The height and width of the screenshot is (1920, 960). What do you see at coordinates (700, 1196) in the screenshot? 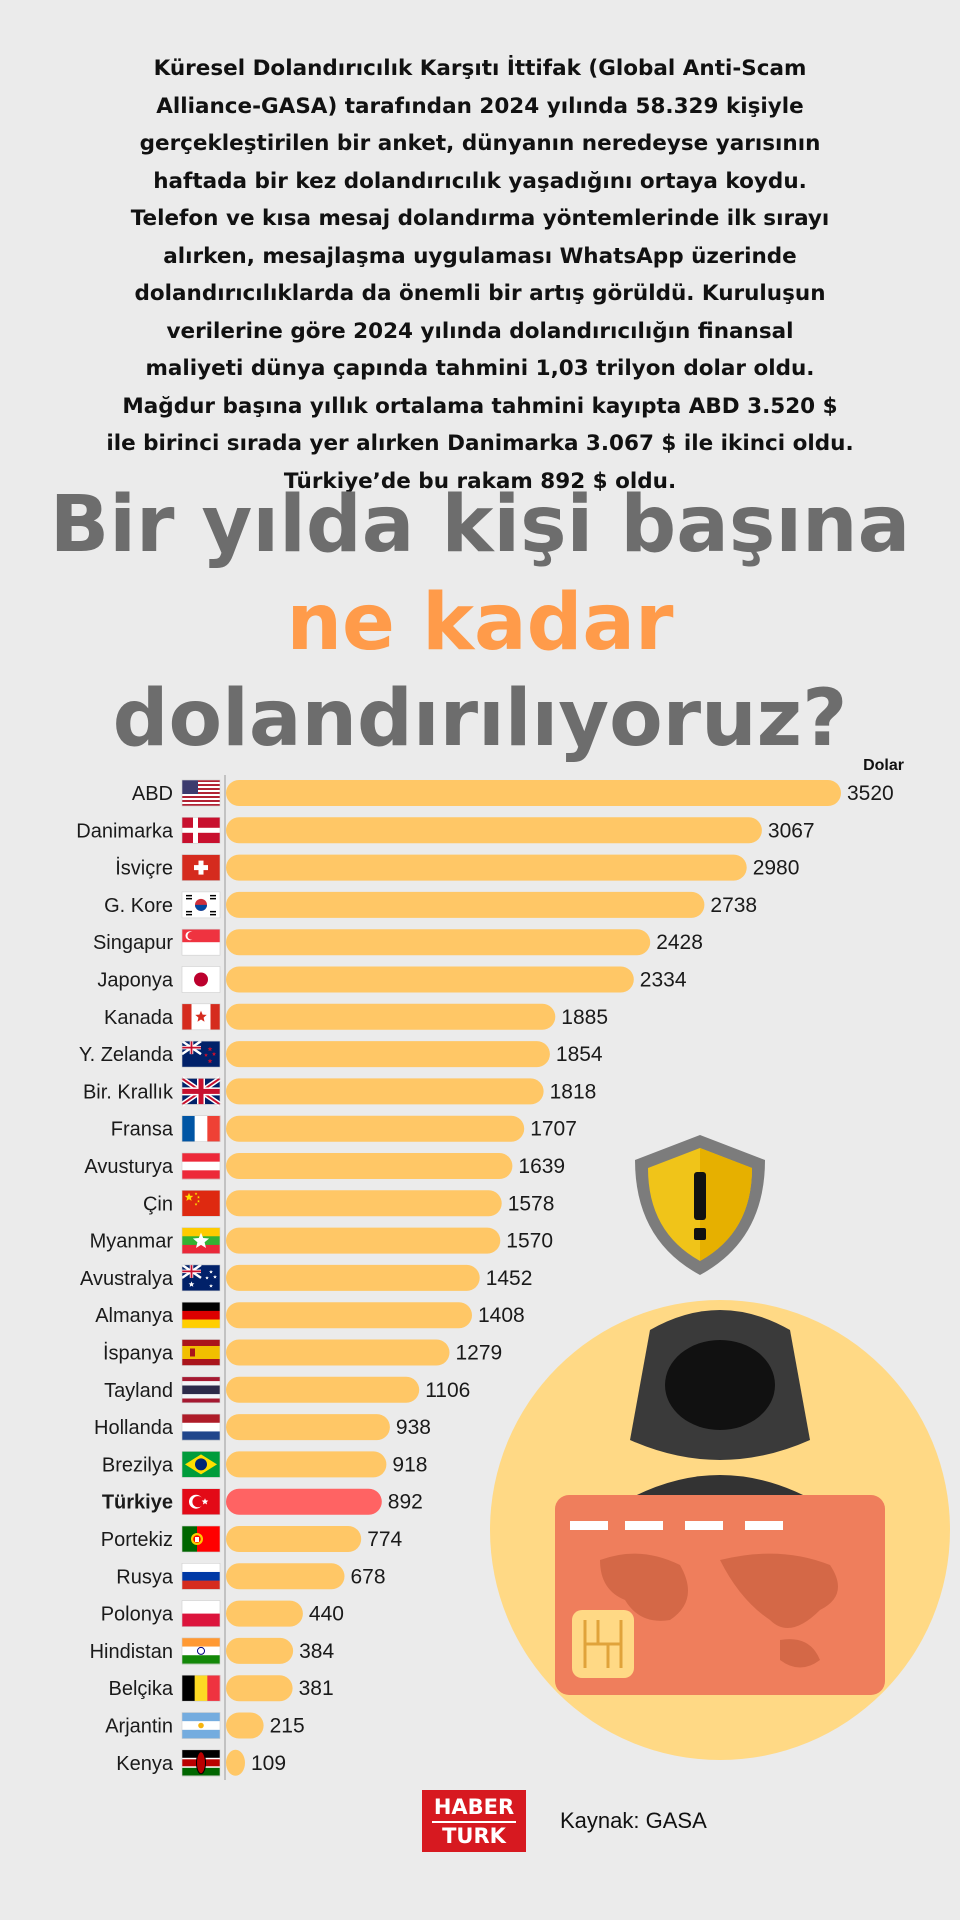
I see `exclamation-bar` at bounding box center [700, 1196].